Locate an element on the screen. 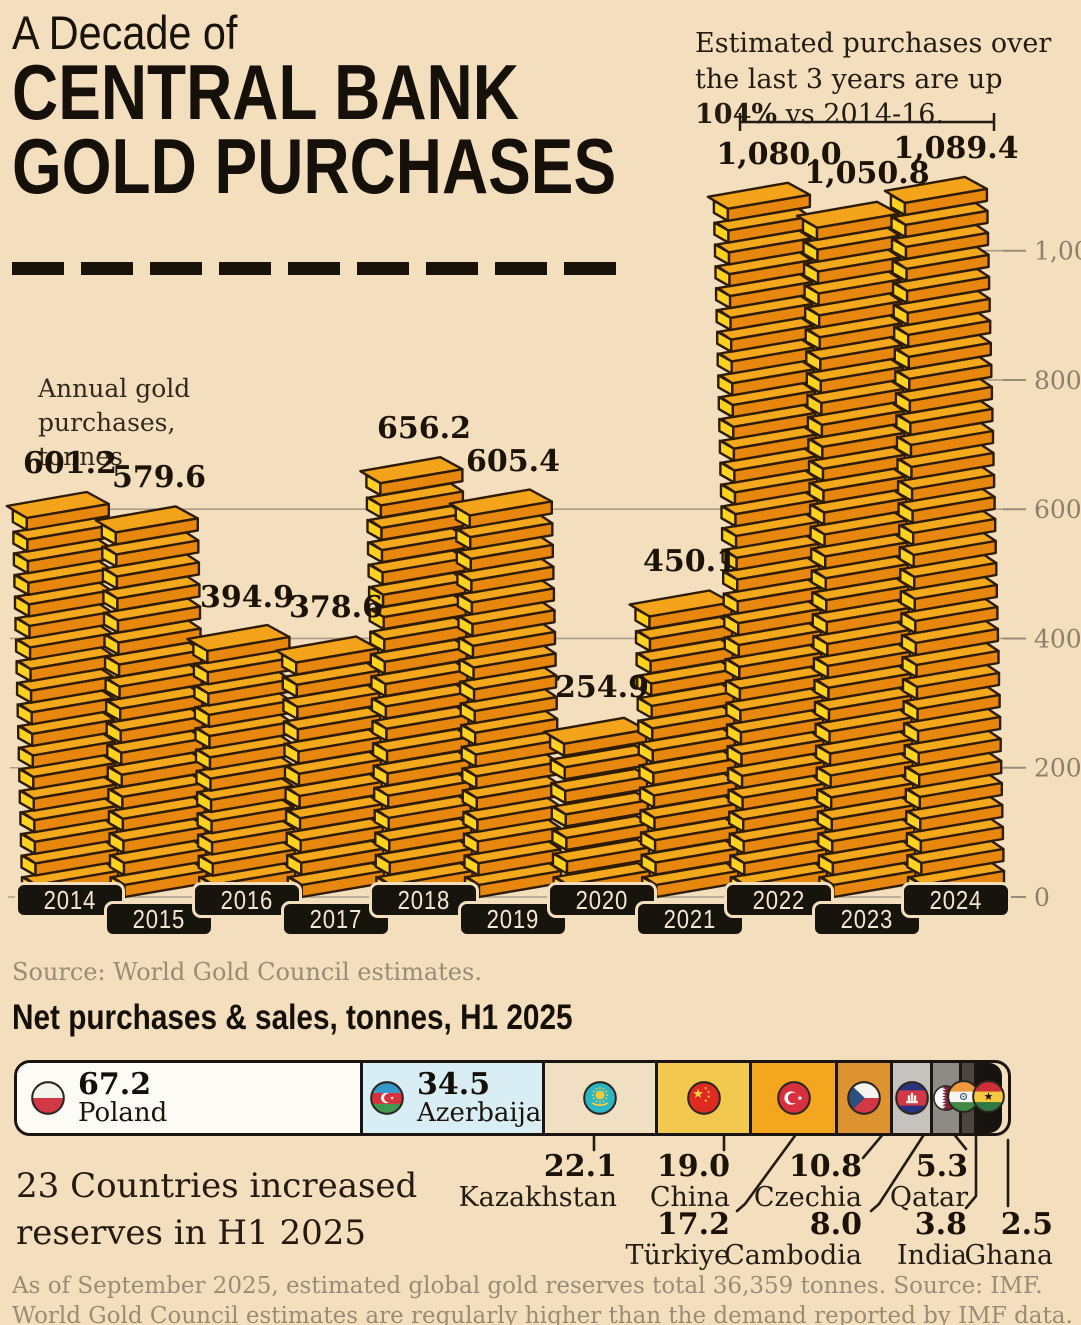 The image size is (1081, 1325). title-kicker: A Decade of is located at coordinates (125, 32).